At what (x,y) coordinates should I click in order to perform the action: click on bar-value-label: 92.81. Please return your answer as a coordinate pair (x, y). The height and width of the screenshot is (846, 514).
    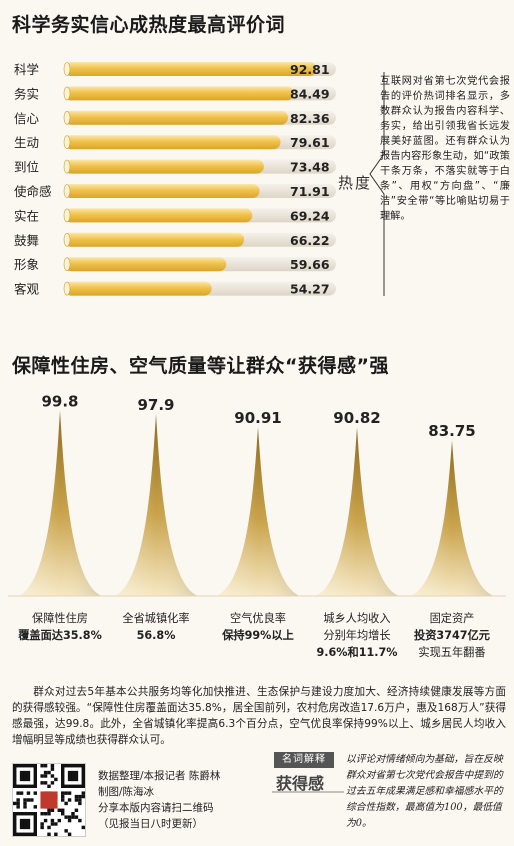
    Looking at the image, I should click on (310, 69).